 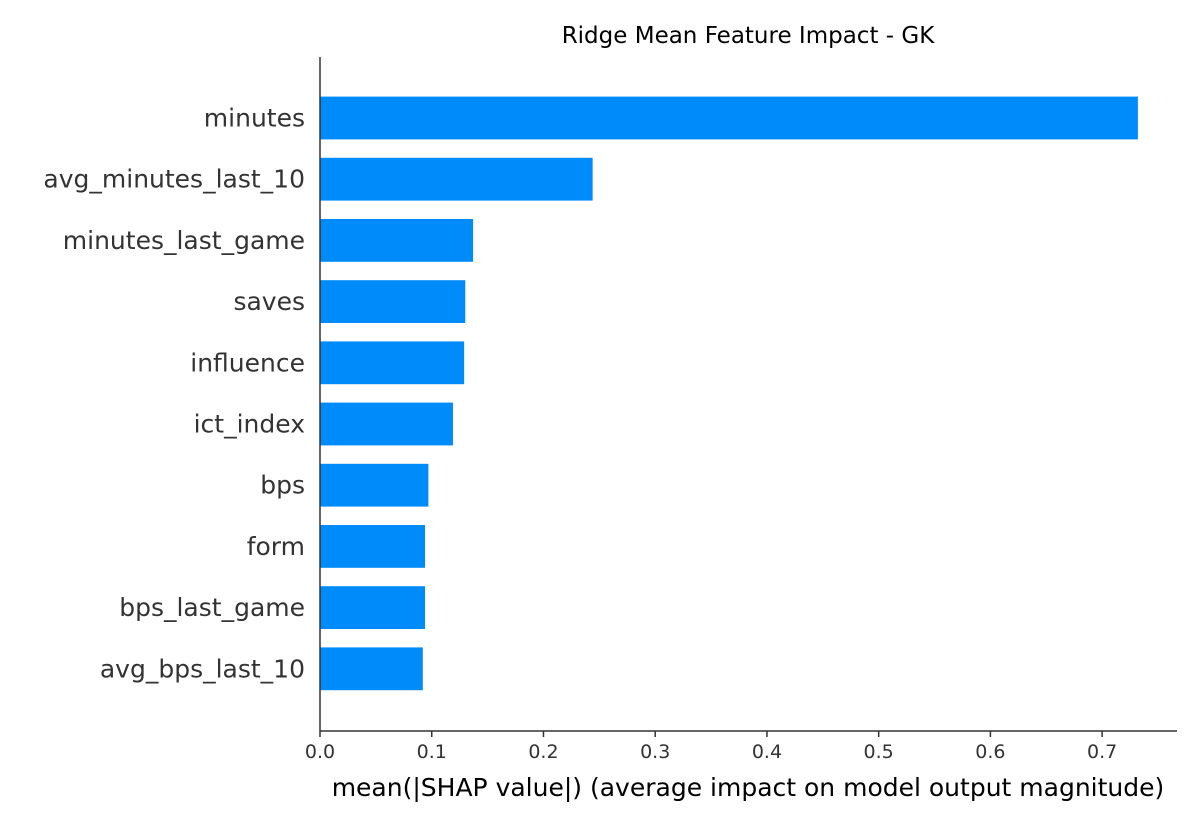 I want to click on y-tick-label: avg_minutes_last_10, so click(x=174, y=179).